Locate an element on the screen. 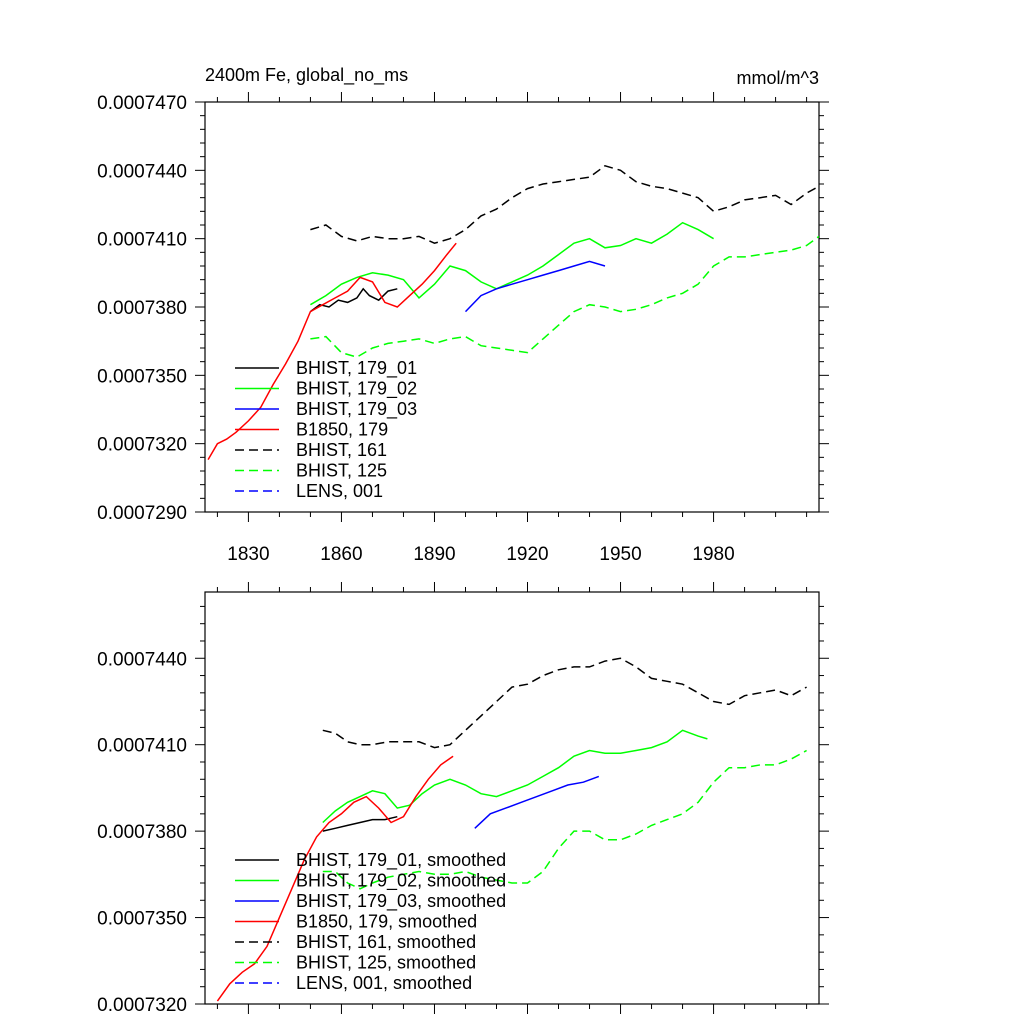 The height and width of the screenshot is (1024, 1024). x-tick-label: 1980 is located at coordinates (713, 554).